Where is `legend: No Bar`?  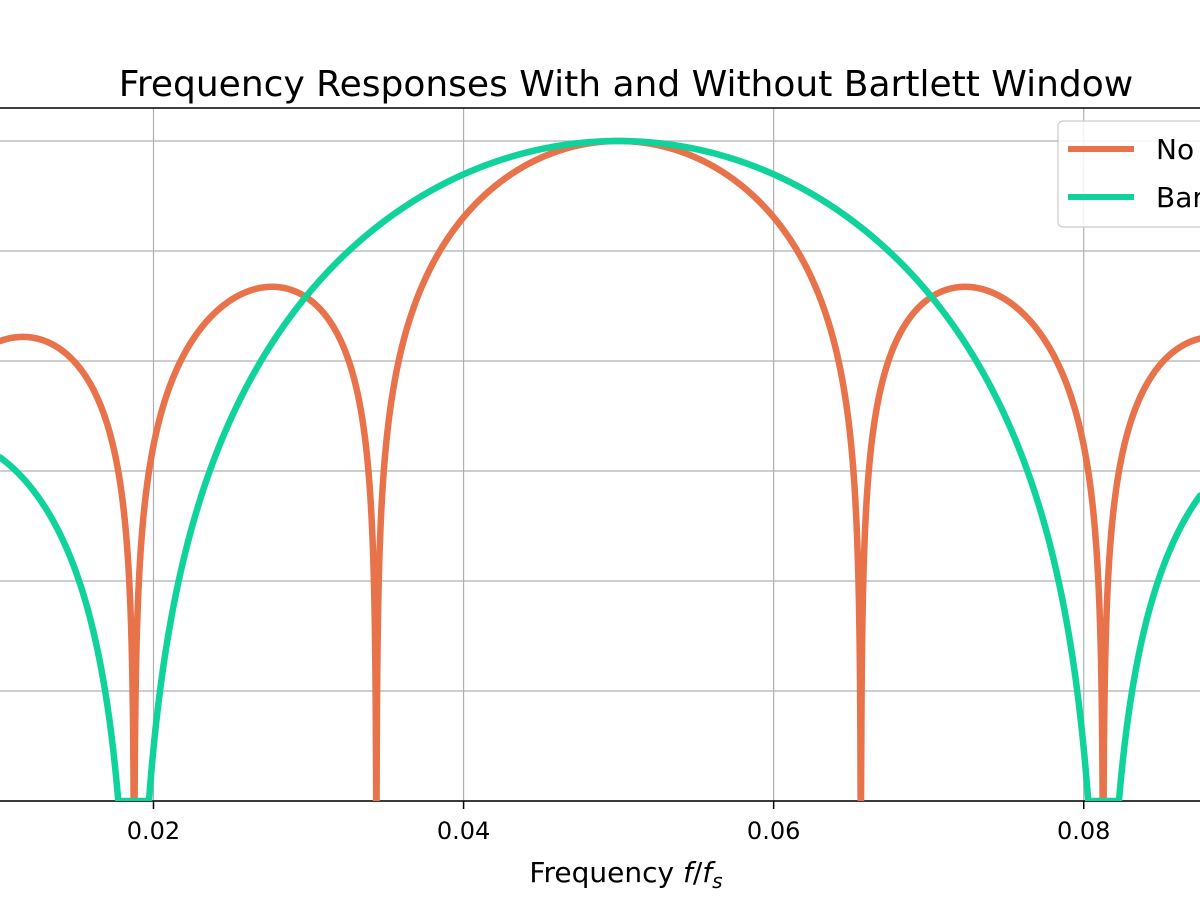 legend: No Bar is located at coordinates (1128, 174).